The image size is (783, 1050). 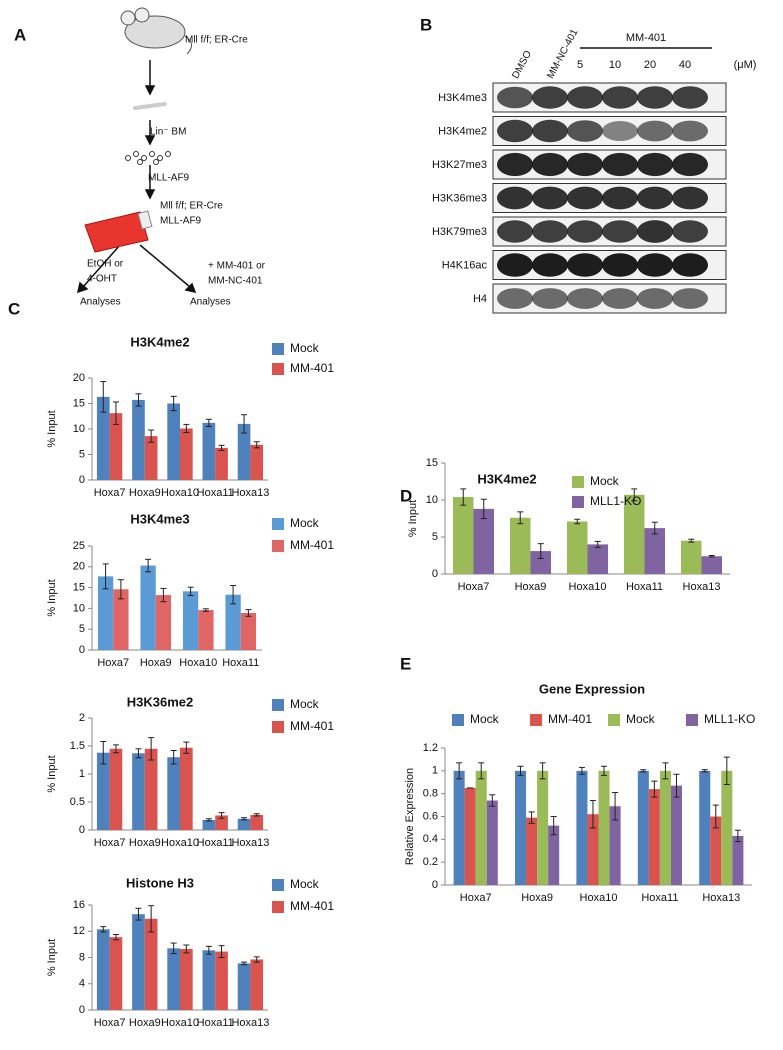 What do you see at coordinates (159, 518) in the screenshot?
I see `chart-title: H3K4me3` at bounding box center [159, 518].